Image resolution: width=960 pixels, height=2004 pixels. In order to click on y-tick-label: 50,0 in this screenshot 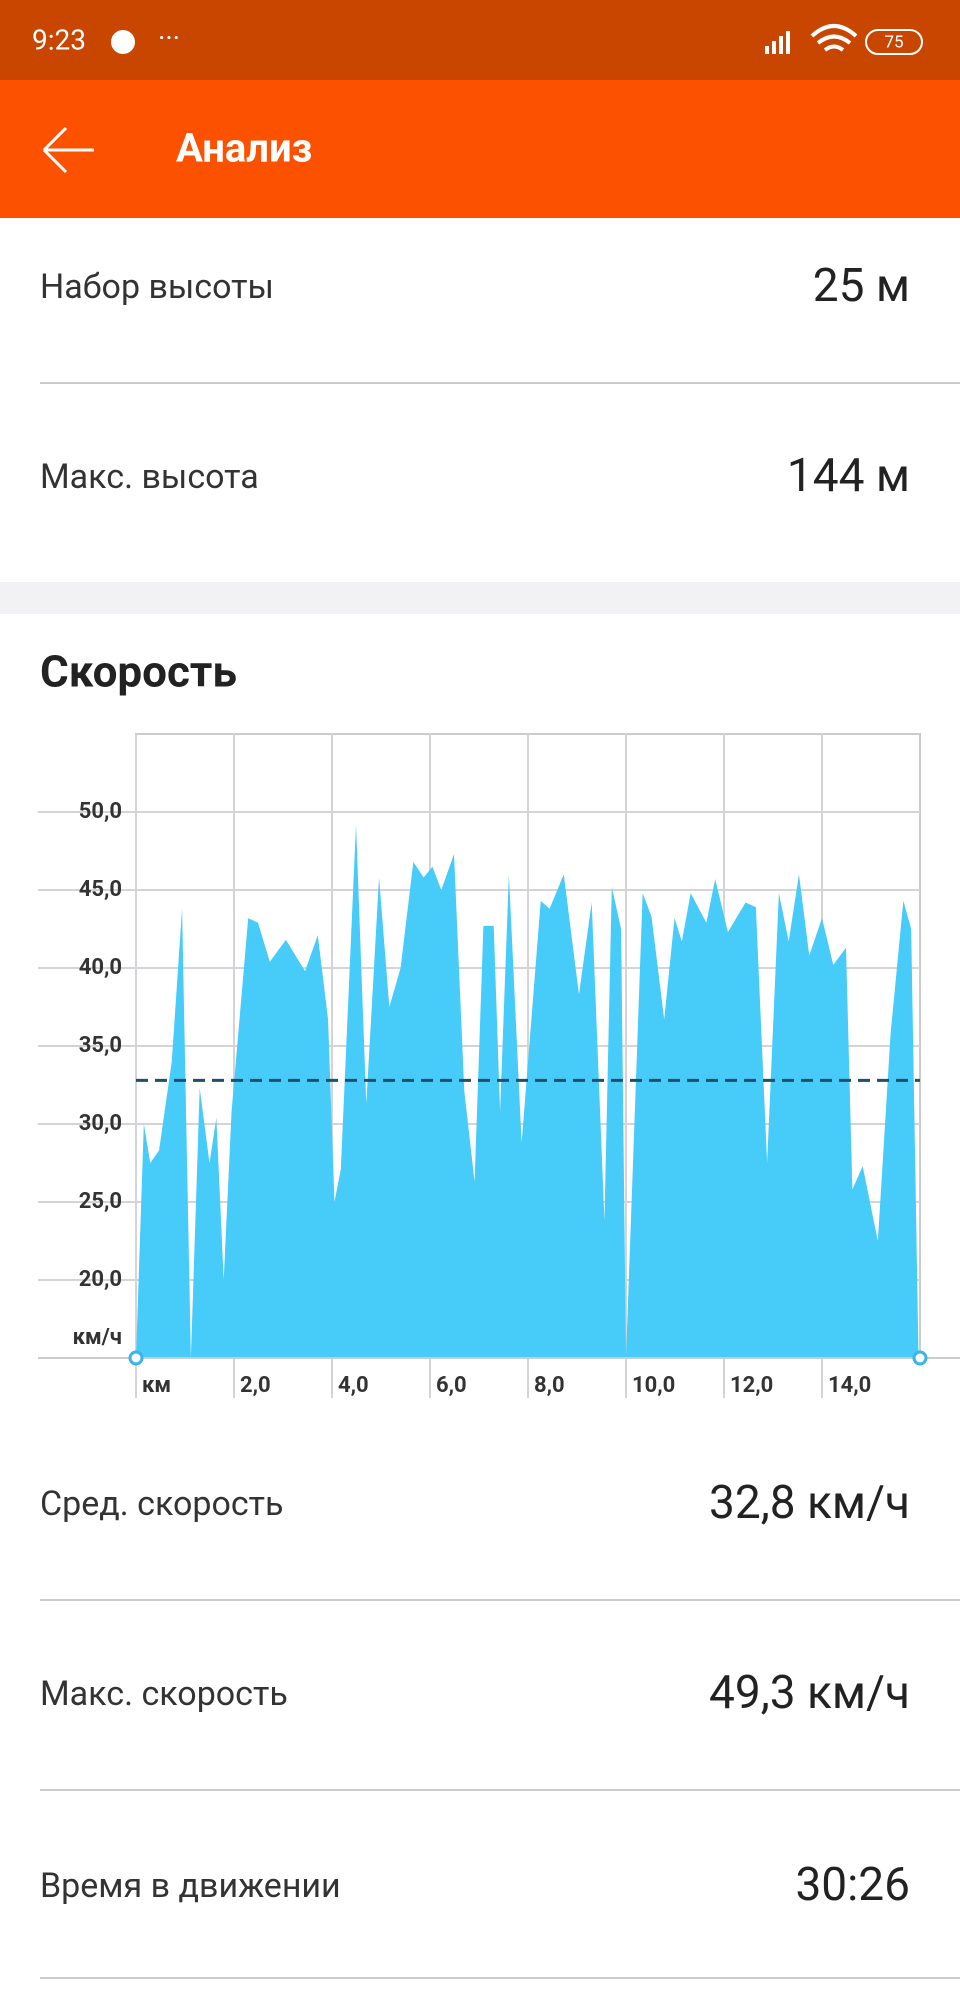, I will do `click(100, 811)`.